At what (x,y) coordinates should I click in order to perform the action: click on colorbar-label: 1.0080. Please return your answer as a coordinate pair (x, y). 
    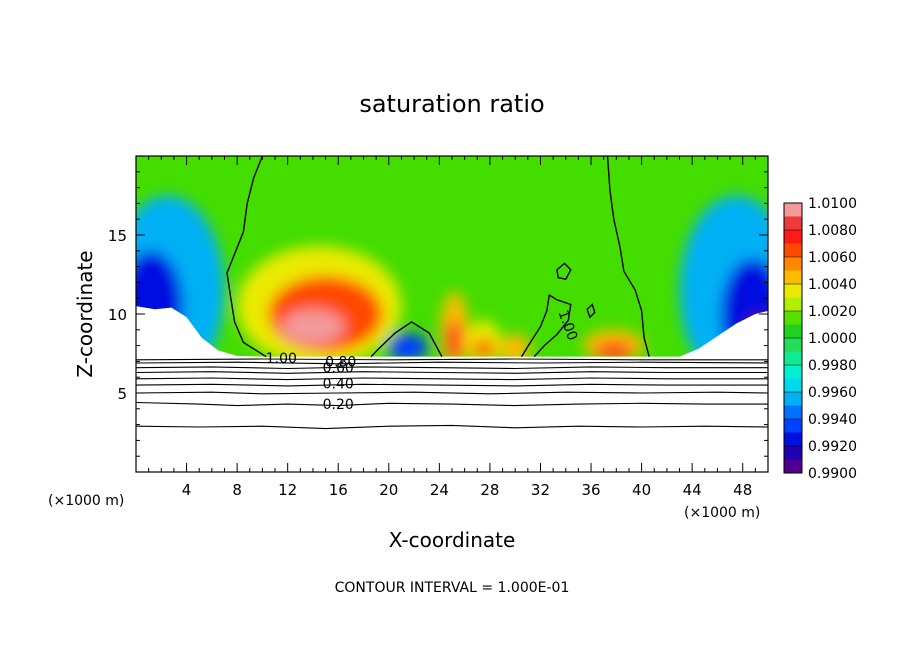
    Looking at the image, I should click on (832, 231).